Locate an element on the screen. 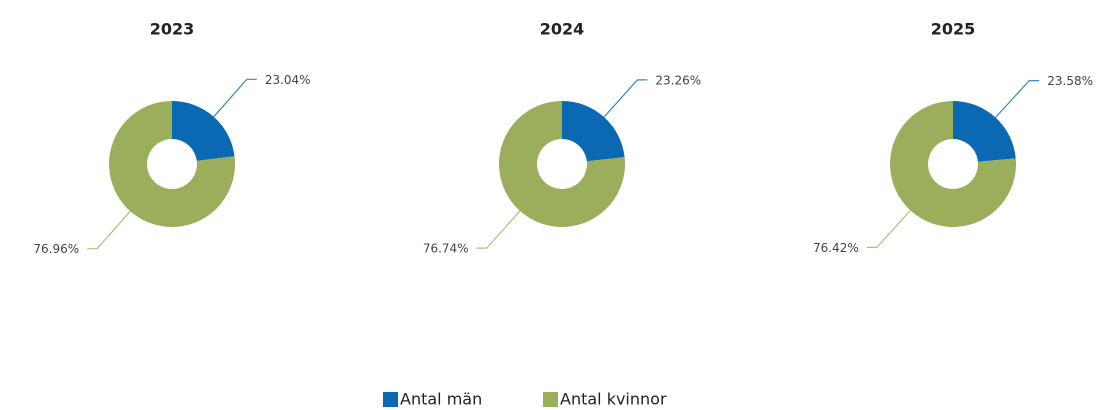 The width and height of the screenshot is (1116, 410). data-label: 23.26% is located at coordinates (678, 80).